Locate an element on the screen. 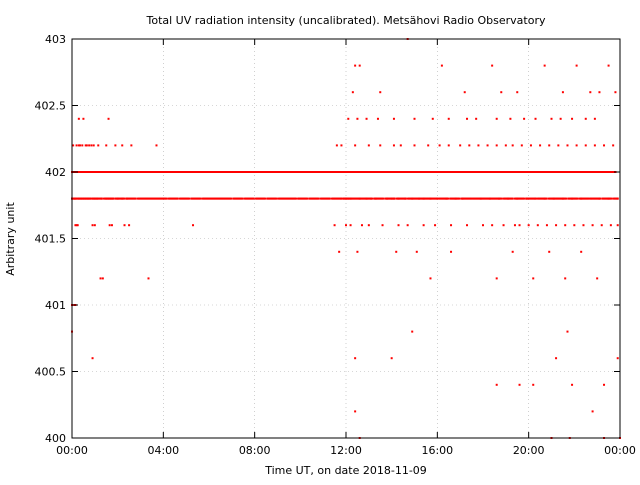 The image size is (640, 485). y-tick-label: 401 is located at coordinates (55, 305).